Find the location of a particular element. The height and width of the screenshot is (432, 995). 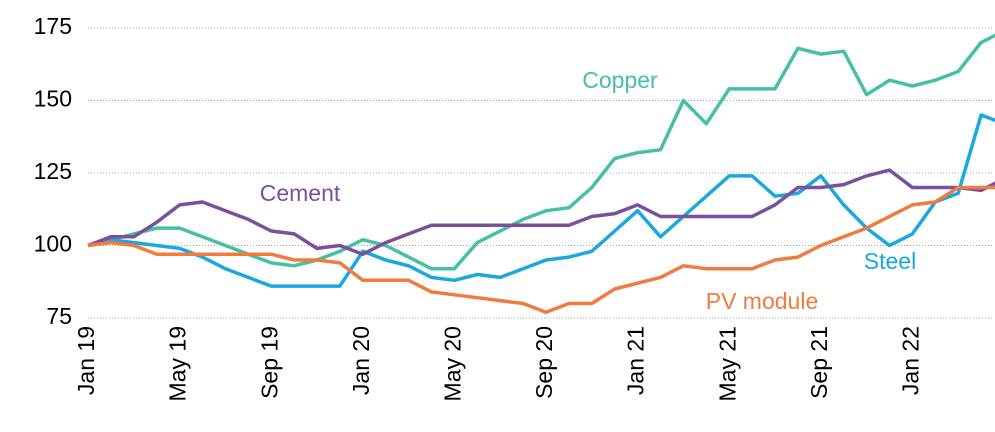

y-tick-label: 175 is located at coordinates (53, 26).